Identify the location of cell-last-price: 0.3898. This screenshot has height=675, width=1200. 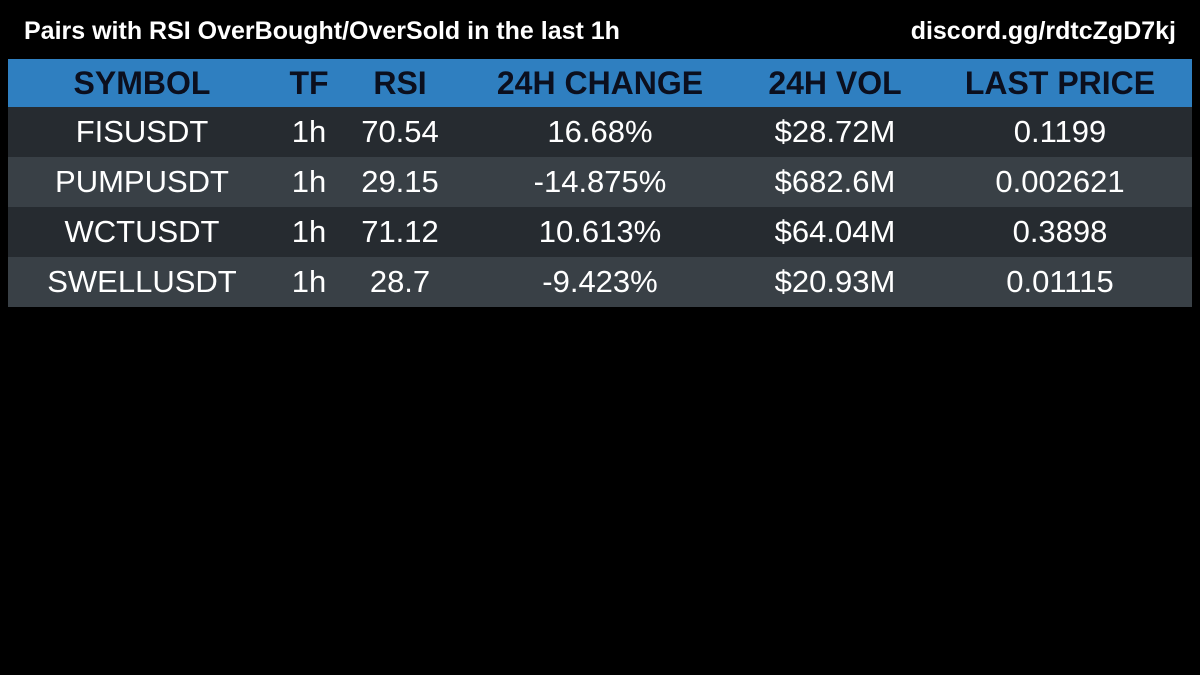
(1060, 232).